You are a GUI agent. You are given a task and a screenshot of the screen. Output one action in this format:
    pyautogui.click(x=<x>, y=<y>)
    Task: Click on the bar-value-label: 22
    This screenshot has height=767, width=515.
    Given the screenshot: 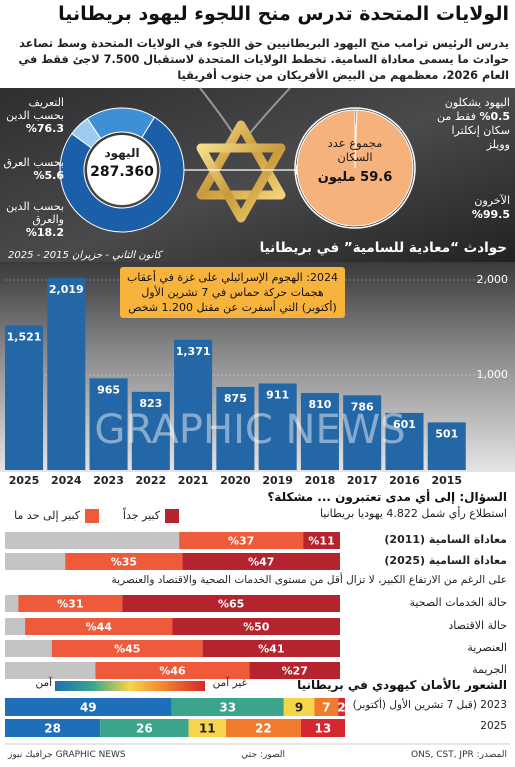 What is the action you would take?
    pyautogui.click(x=263, y=729)
    